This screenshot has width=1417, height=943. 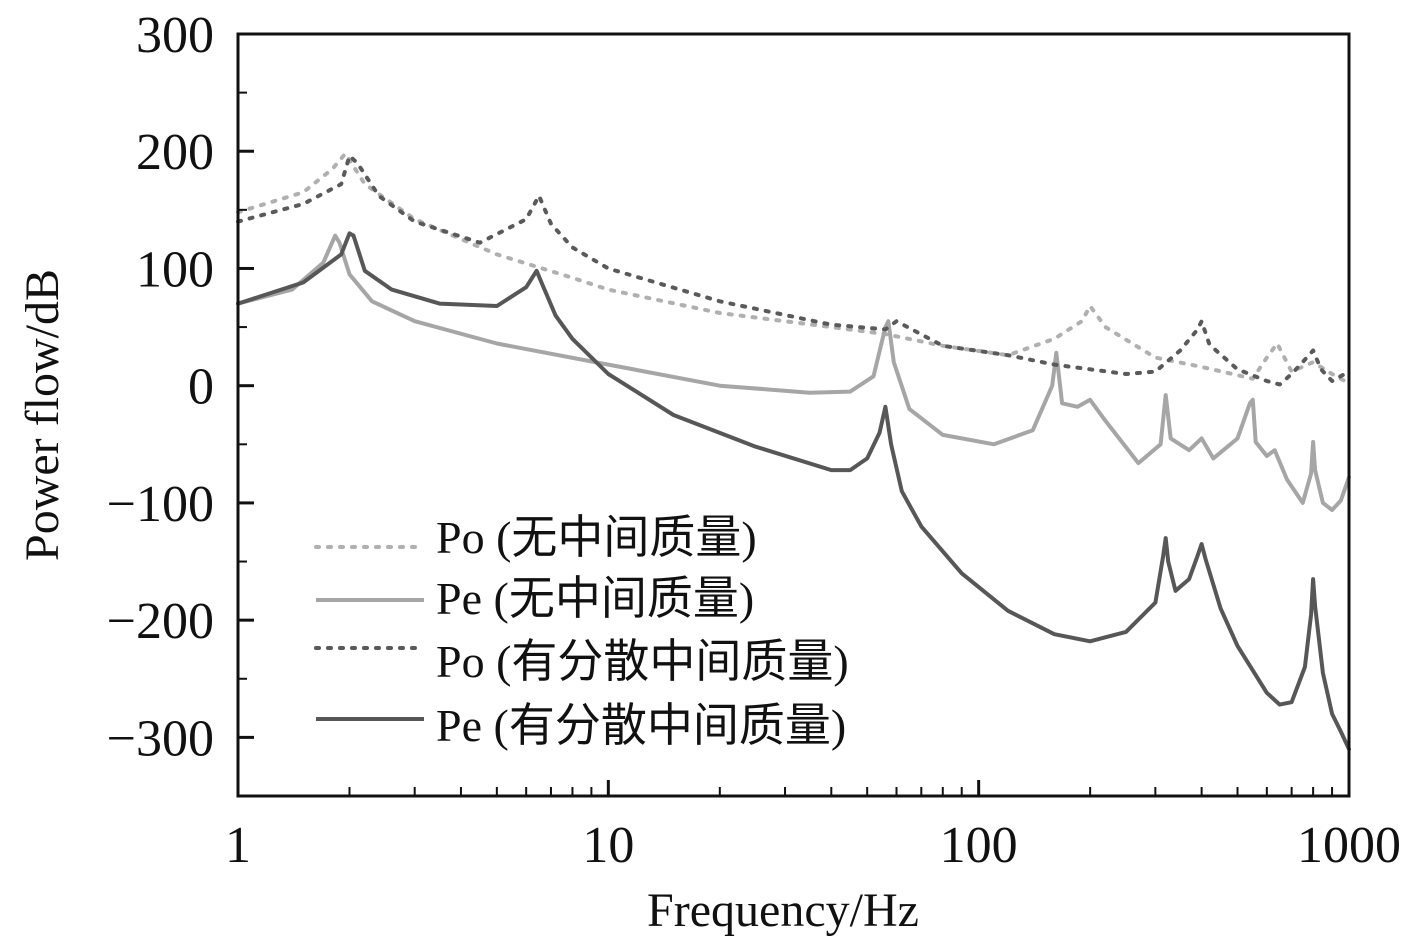 What do you see at coordinates (813, 827) in the screenshot?
I see `x-axis: 1 10 100 1000` at bounding box center [813, 827].